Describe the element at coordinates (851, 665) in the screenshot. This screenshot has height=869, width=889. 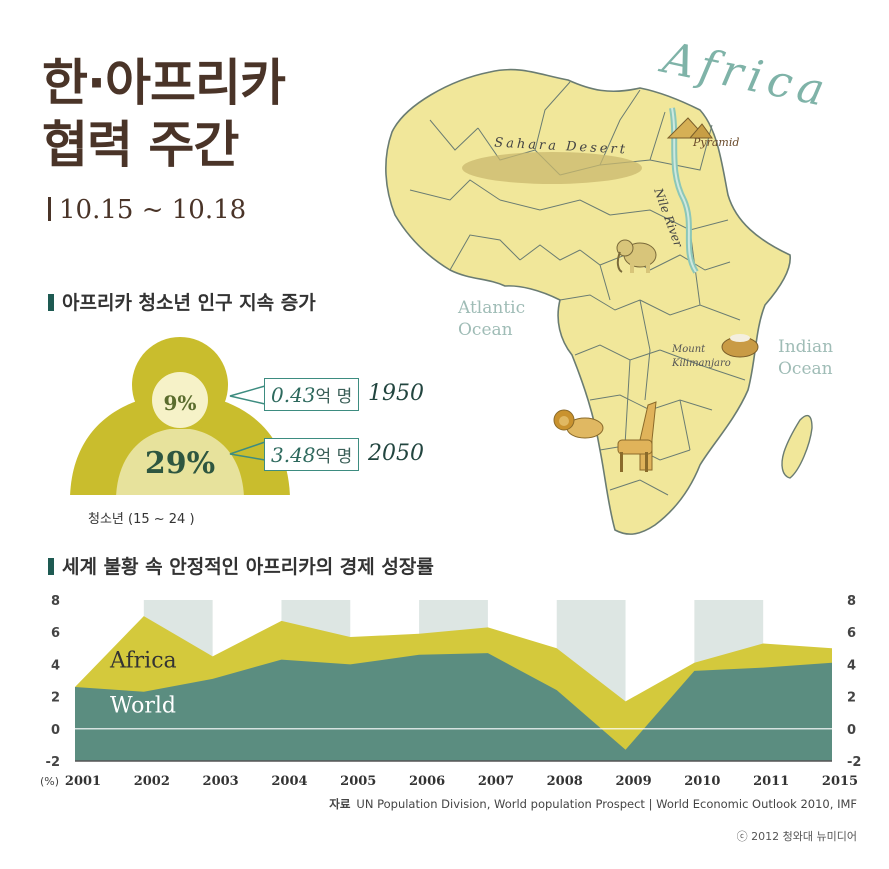
I see `y-tick-label-right: 4` at that location.